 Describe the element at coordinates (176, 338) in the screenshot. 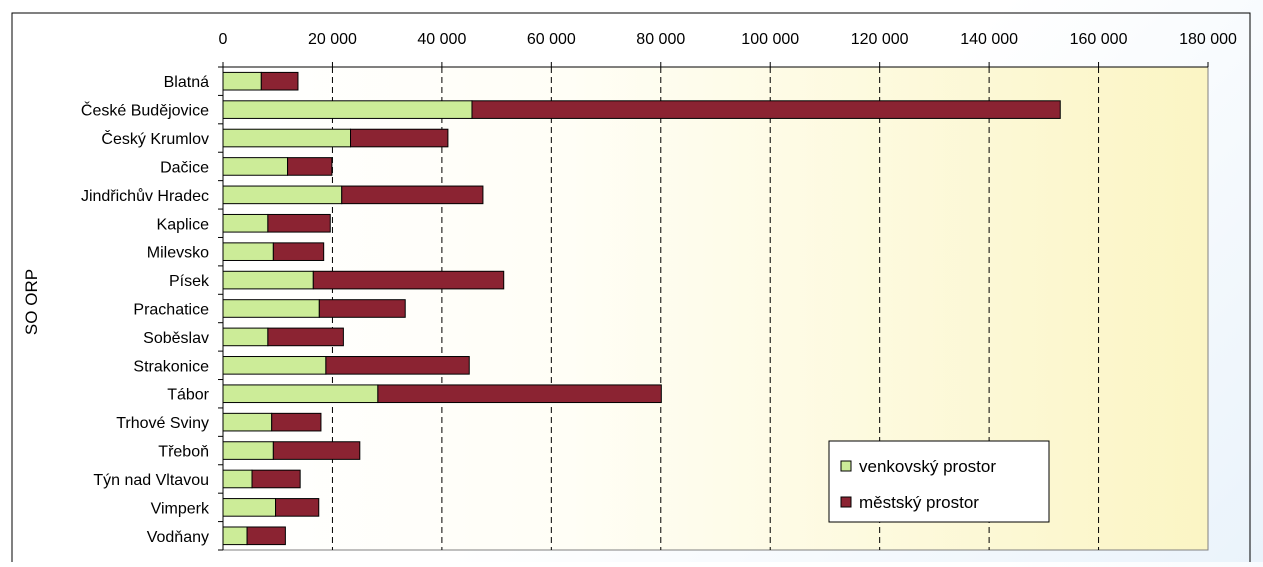

I see `category-label: Soběslav` at that location.